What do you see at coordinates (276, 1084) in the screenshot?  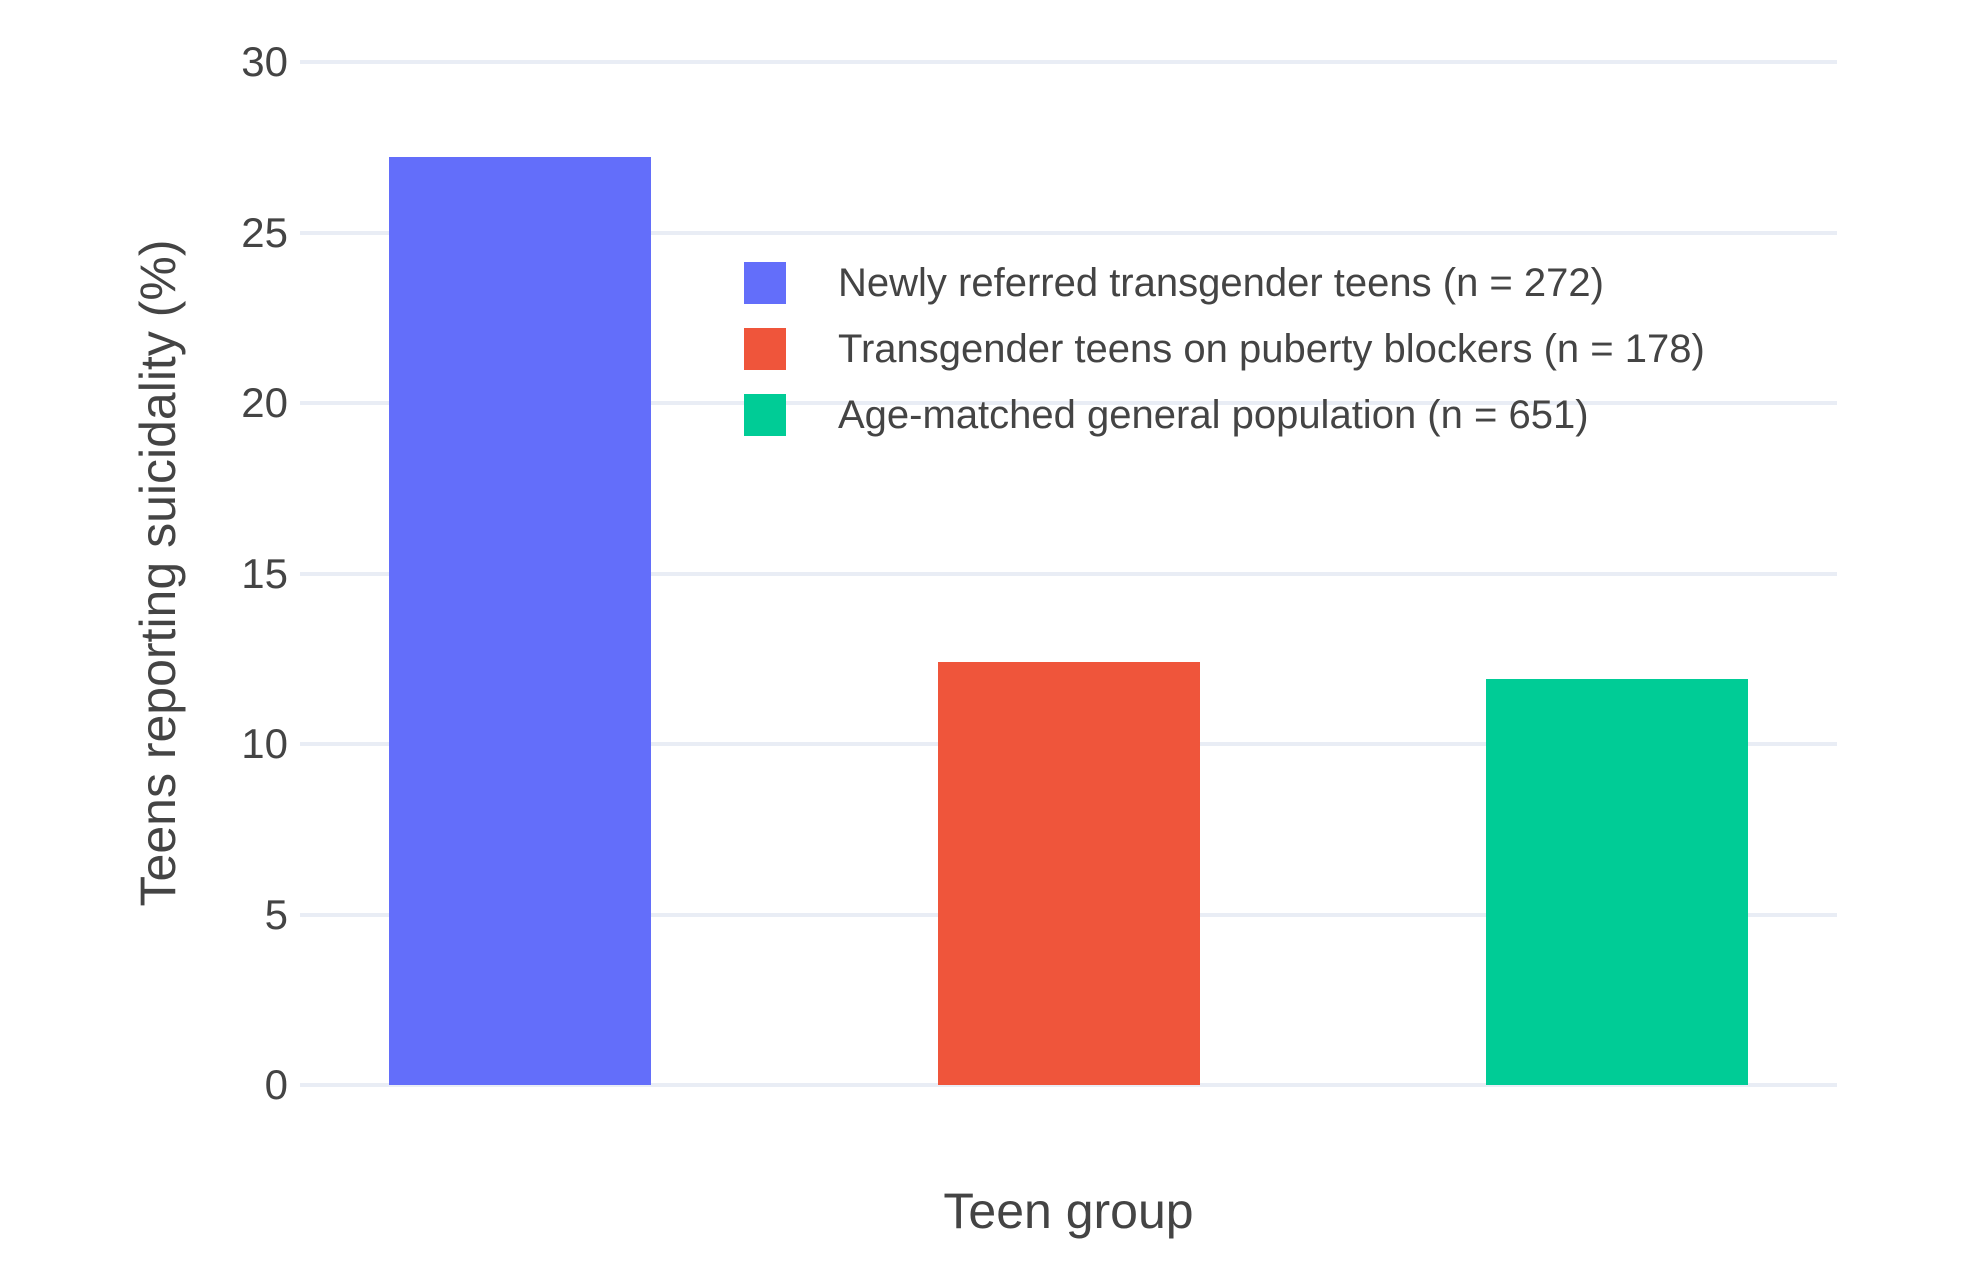 I see `y-tick-label: 0` at bounding box center [276, 1084].